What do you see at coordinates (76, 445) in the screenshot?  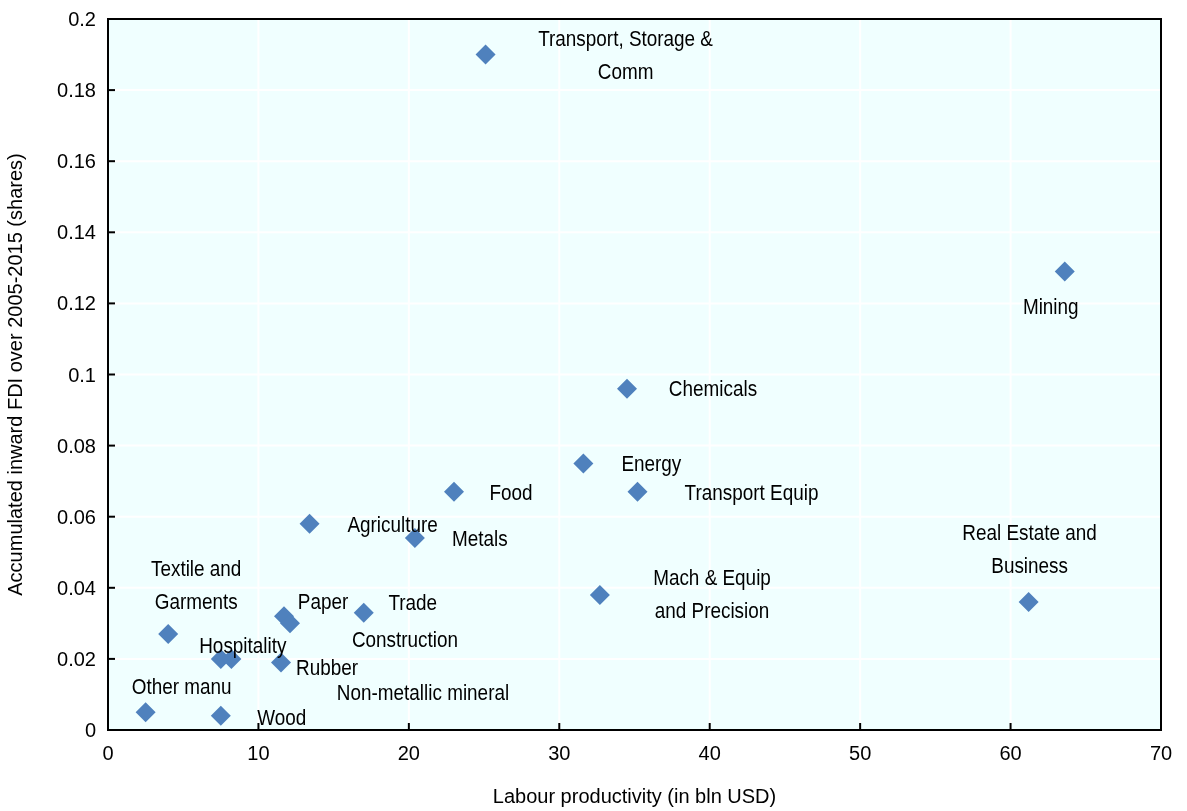 I see `y-tick-label: 0.08` at bounding box center [76, 445].